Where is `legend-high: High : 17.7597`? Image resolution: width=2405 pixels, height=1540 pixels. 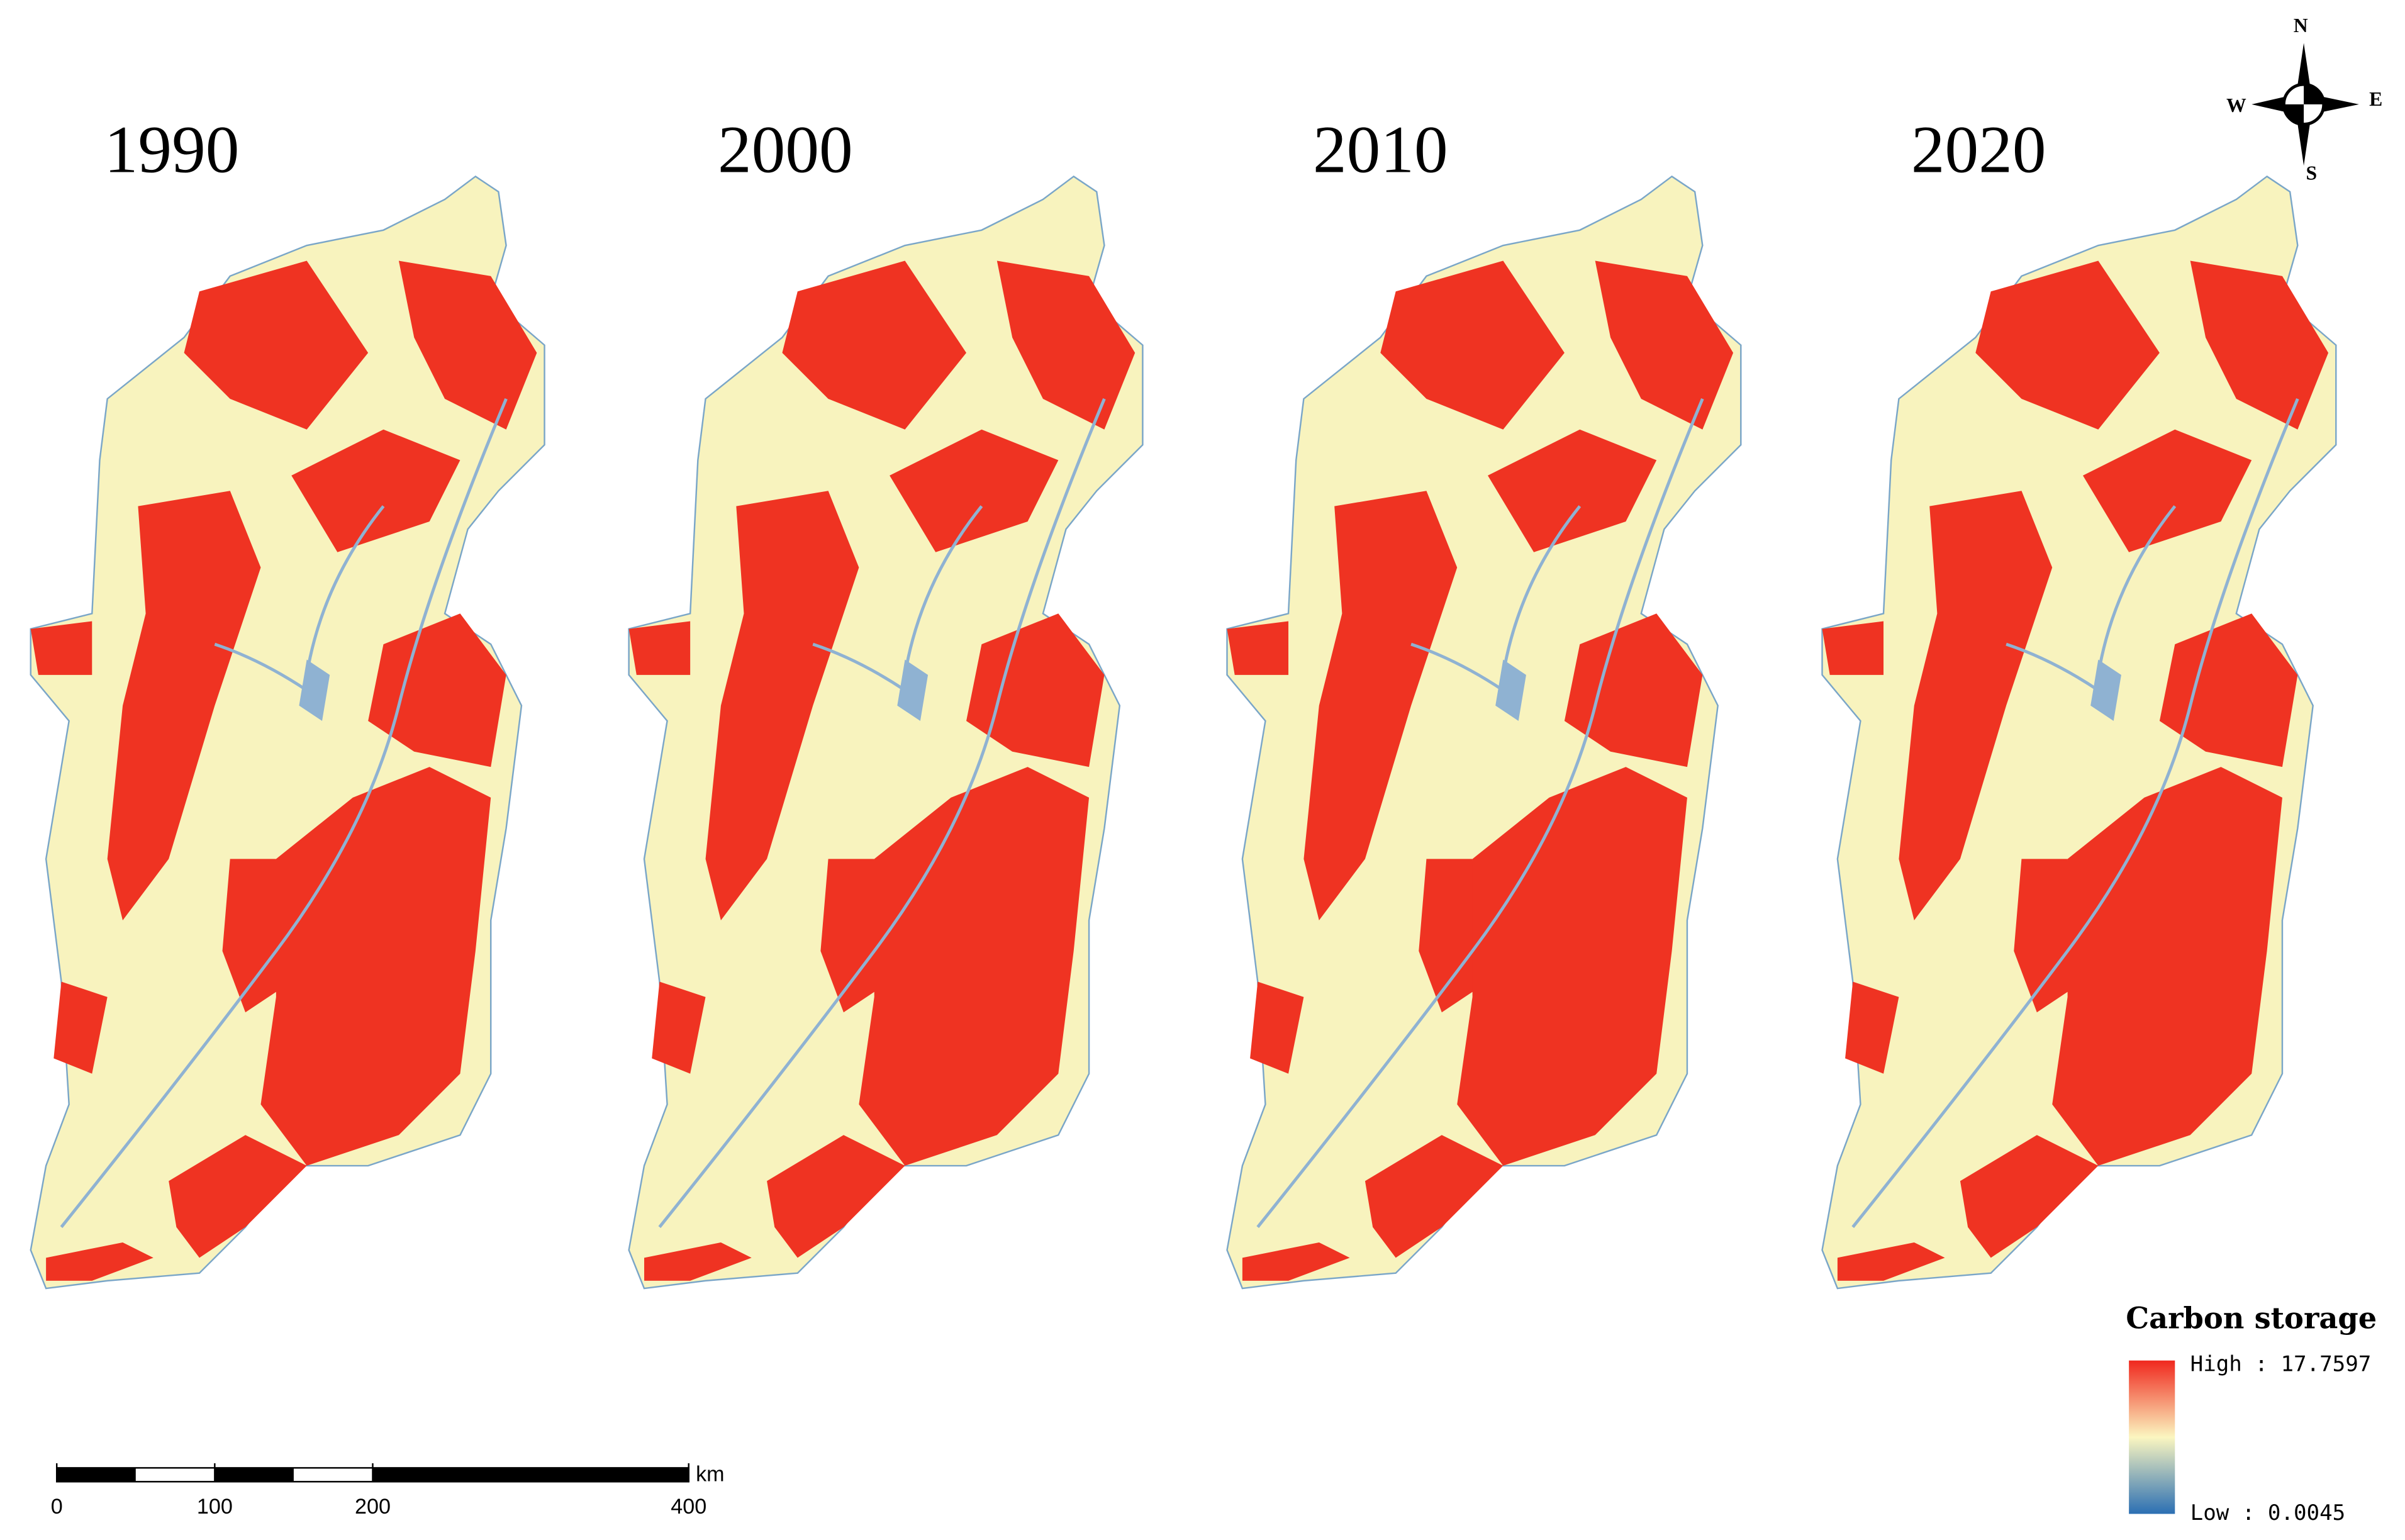
legend-high: High : 17.7597 is located at coordinates (2281, 1363).